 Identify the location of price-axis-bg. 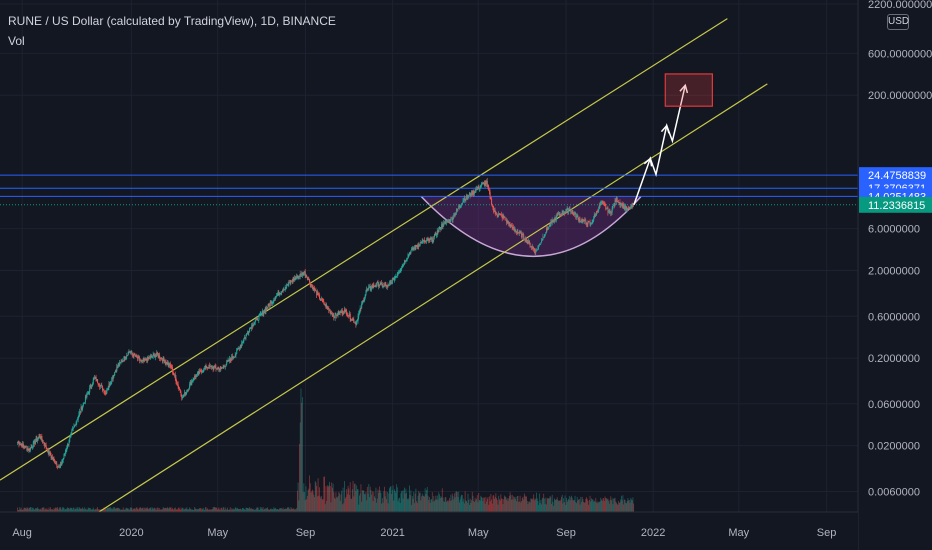
(895, 275).